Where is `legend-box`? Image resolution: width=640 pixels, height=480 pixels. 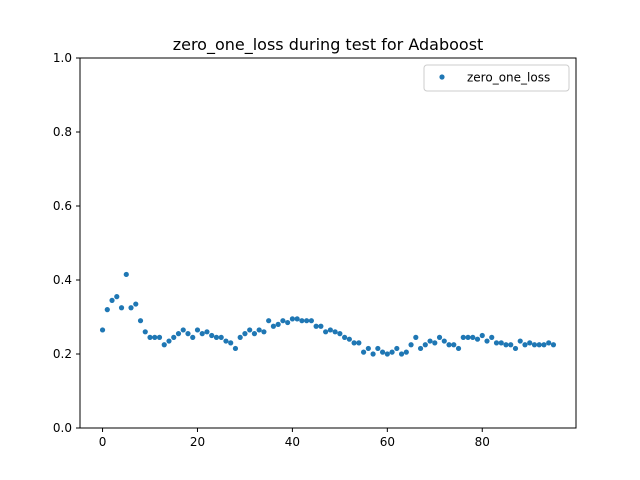
legend-box is located at coordinates (496, 78).